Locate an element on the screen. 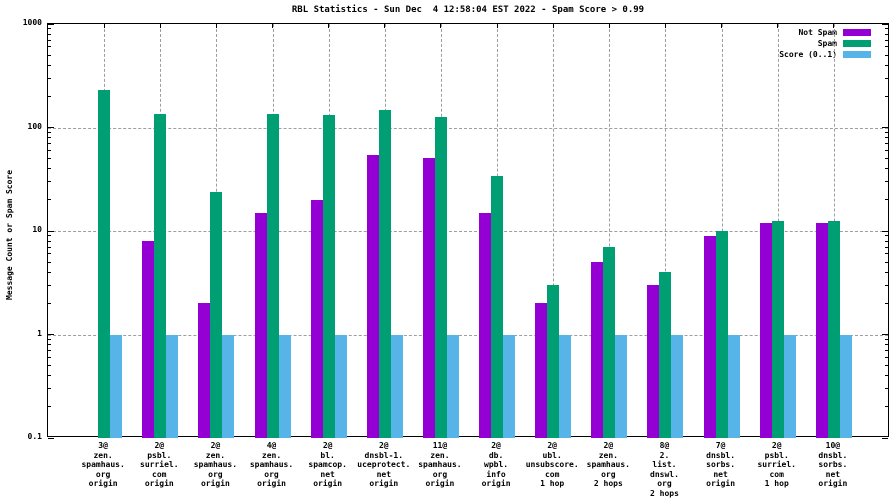 The height and width of the screenshot is (504, 896). legend-swatch-not-spam is located at coordinates (857, 32).